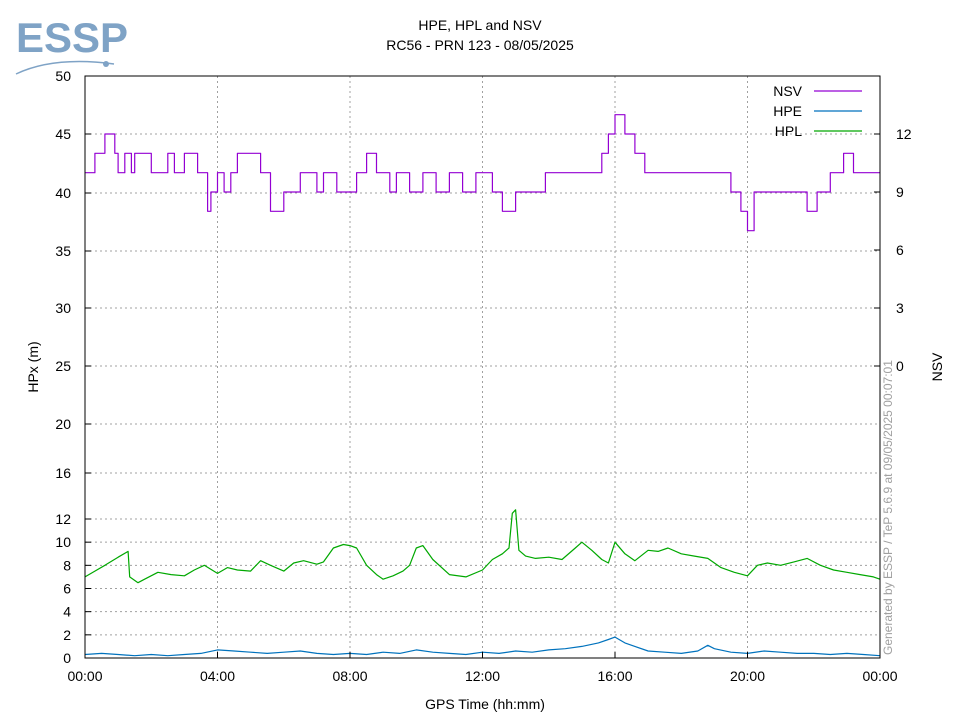 The width and height of the screenshot is (960, 720). Describe the element at coordinates (788, 131) in the screenshot. I see `legend-label-hpl: HPL` at that location.